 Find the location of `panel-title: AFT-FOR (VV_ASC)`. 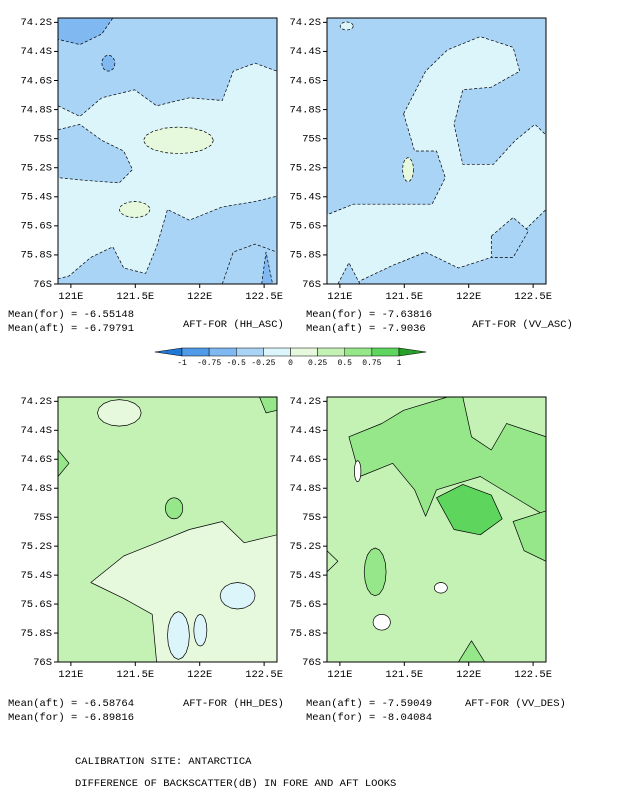

panel-title: AFT-FOR (VV_ASC) is located at coordinates (522, 325).